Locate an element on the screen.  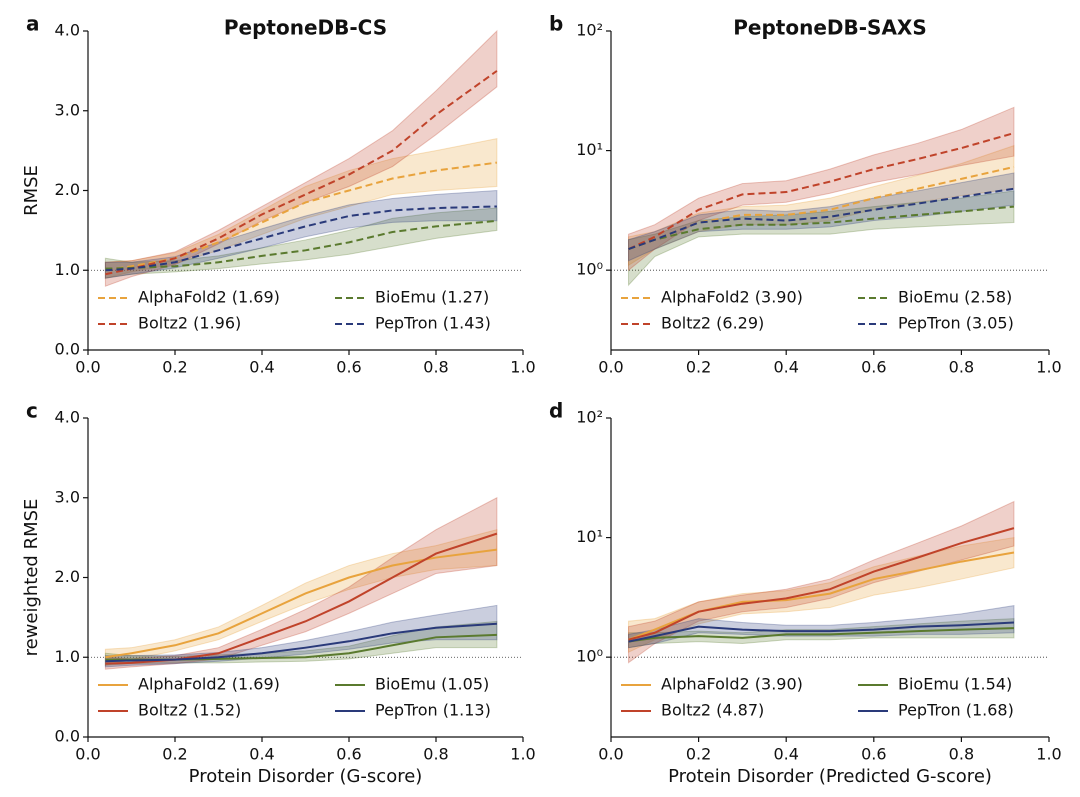
chart-title: PeptoneDB-CS is located at coordinates (305, 28).